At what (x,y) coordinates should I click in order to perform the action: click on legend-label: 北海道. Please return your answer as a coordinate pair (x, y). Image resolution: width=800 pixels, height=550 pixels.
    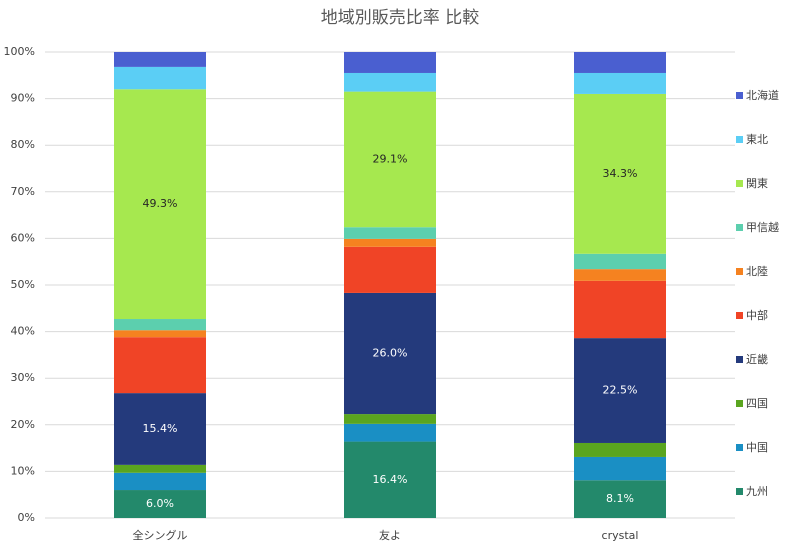
    Looking at the image, I should click on (762, 95).